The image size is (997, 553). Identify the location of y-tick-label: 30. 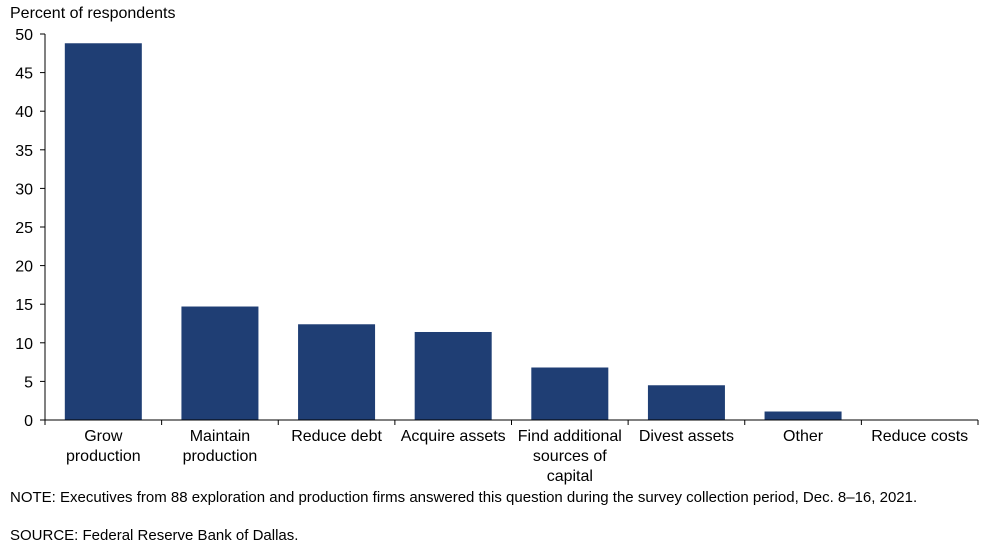
(24, 189).